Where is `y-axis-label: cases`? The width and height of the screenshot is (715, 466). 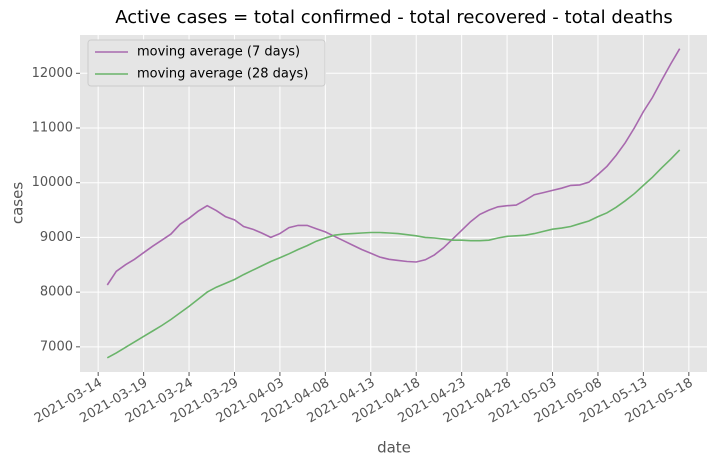
y-axis-label: cases is located at coordinates (18, 203).